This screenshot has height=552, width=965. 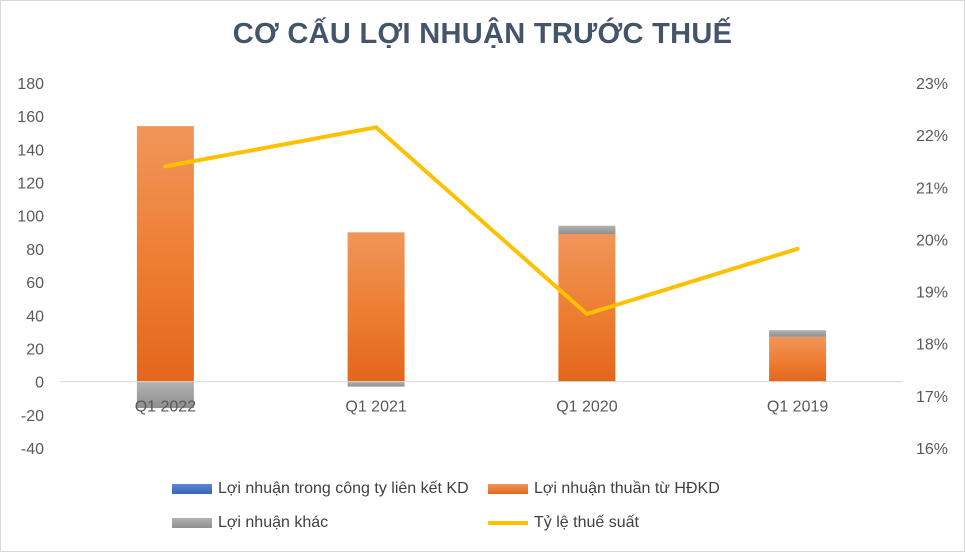 I want to click on legend-item-associate-profit: Lợi nhuận trong công ty liên kết KD, so click(x=320, y=489).